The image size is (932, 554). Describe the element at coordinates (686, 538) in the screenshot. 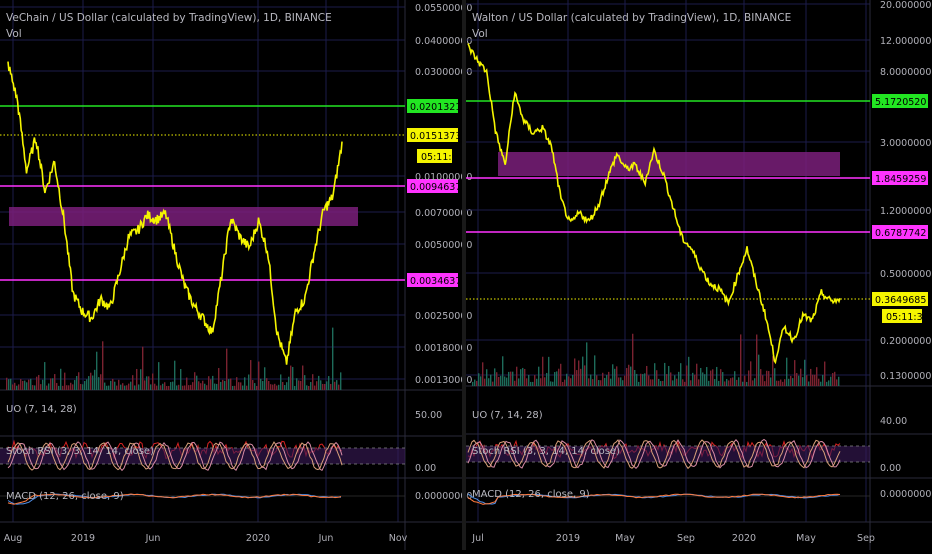

I see `p2-x-tick-3: Sep` at that location.